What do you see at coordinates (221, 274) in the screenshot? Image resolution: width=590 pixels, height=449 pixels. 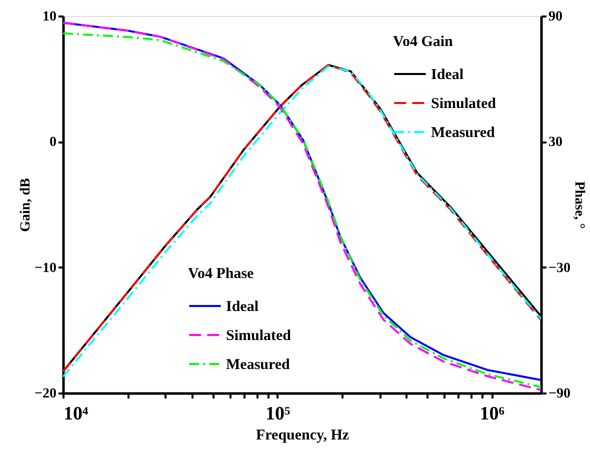 I see `text: Vo4 Phase` at bounding box center [221, 274].